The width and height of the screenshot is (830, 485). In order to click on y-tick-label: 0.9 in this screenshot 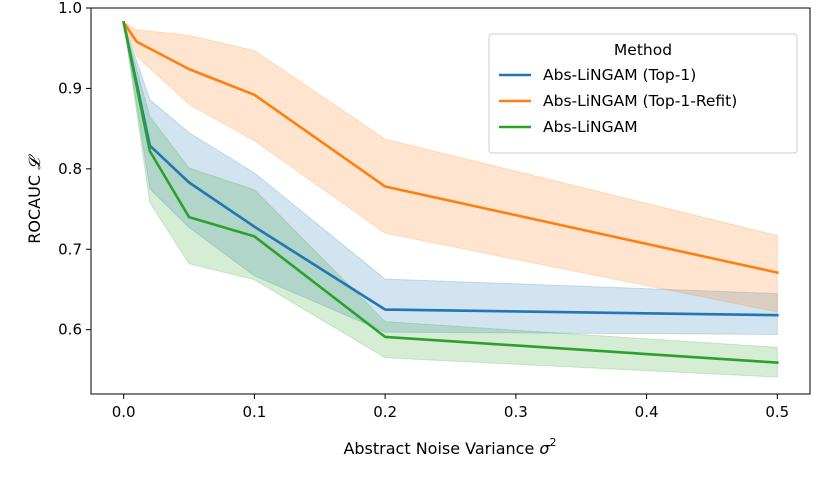, I will do `click(70, 88)`.